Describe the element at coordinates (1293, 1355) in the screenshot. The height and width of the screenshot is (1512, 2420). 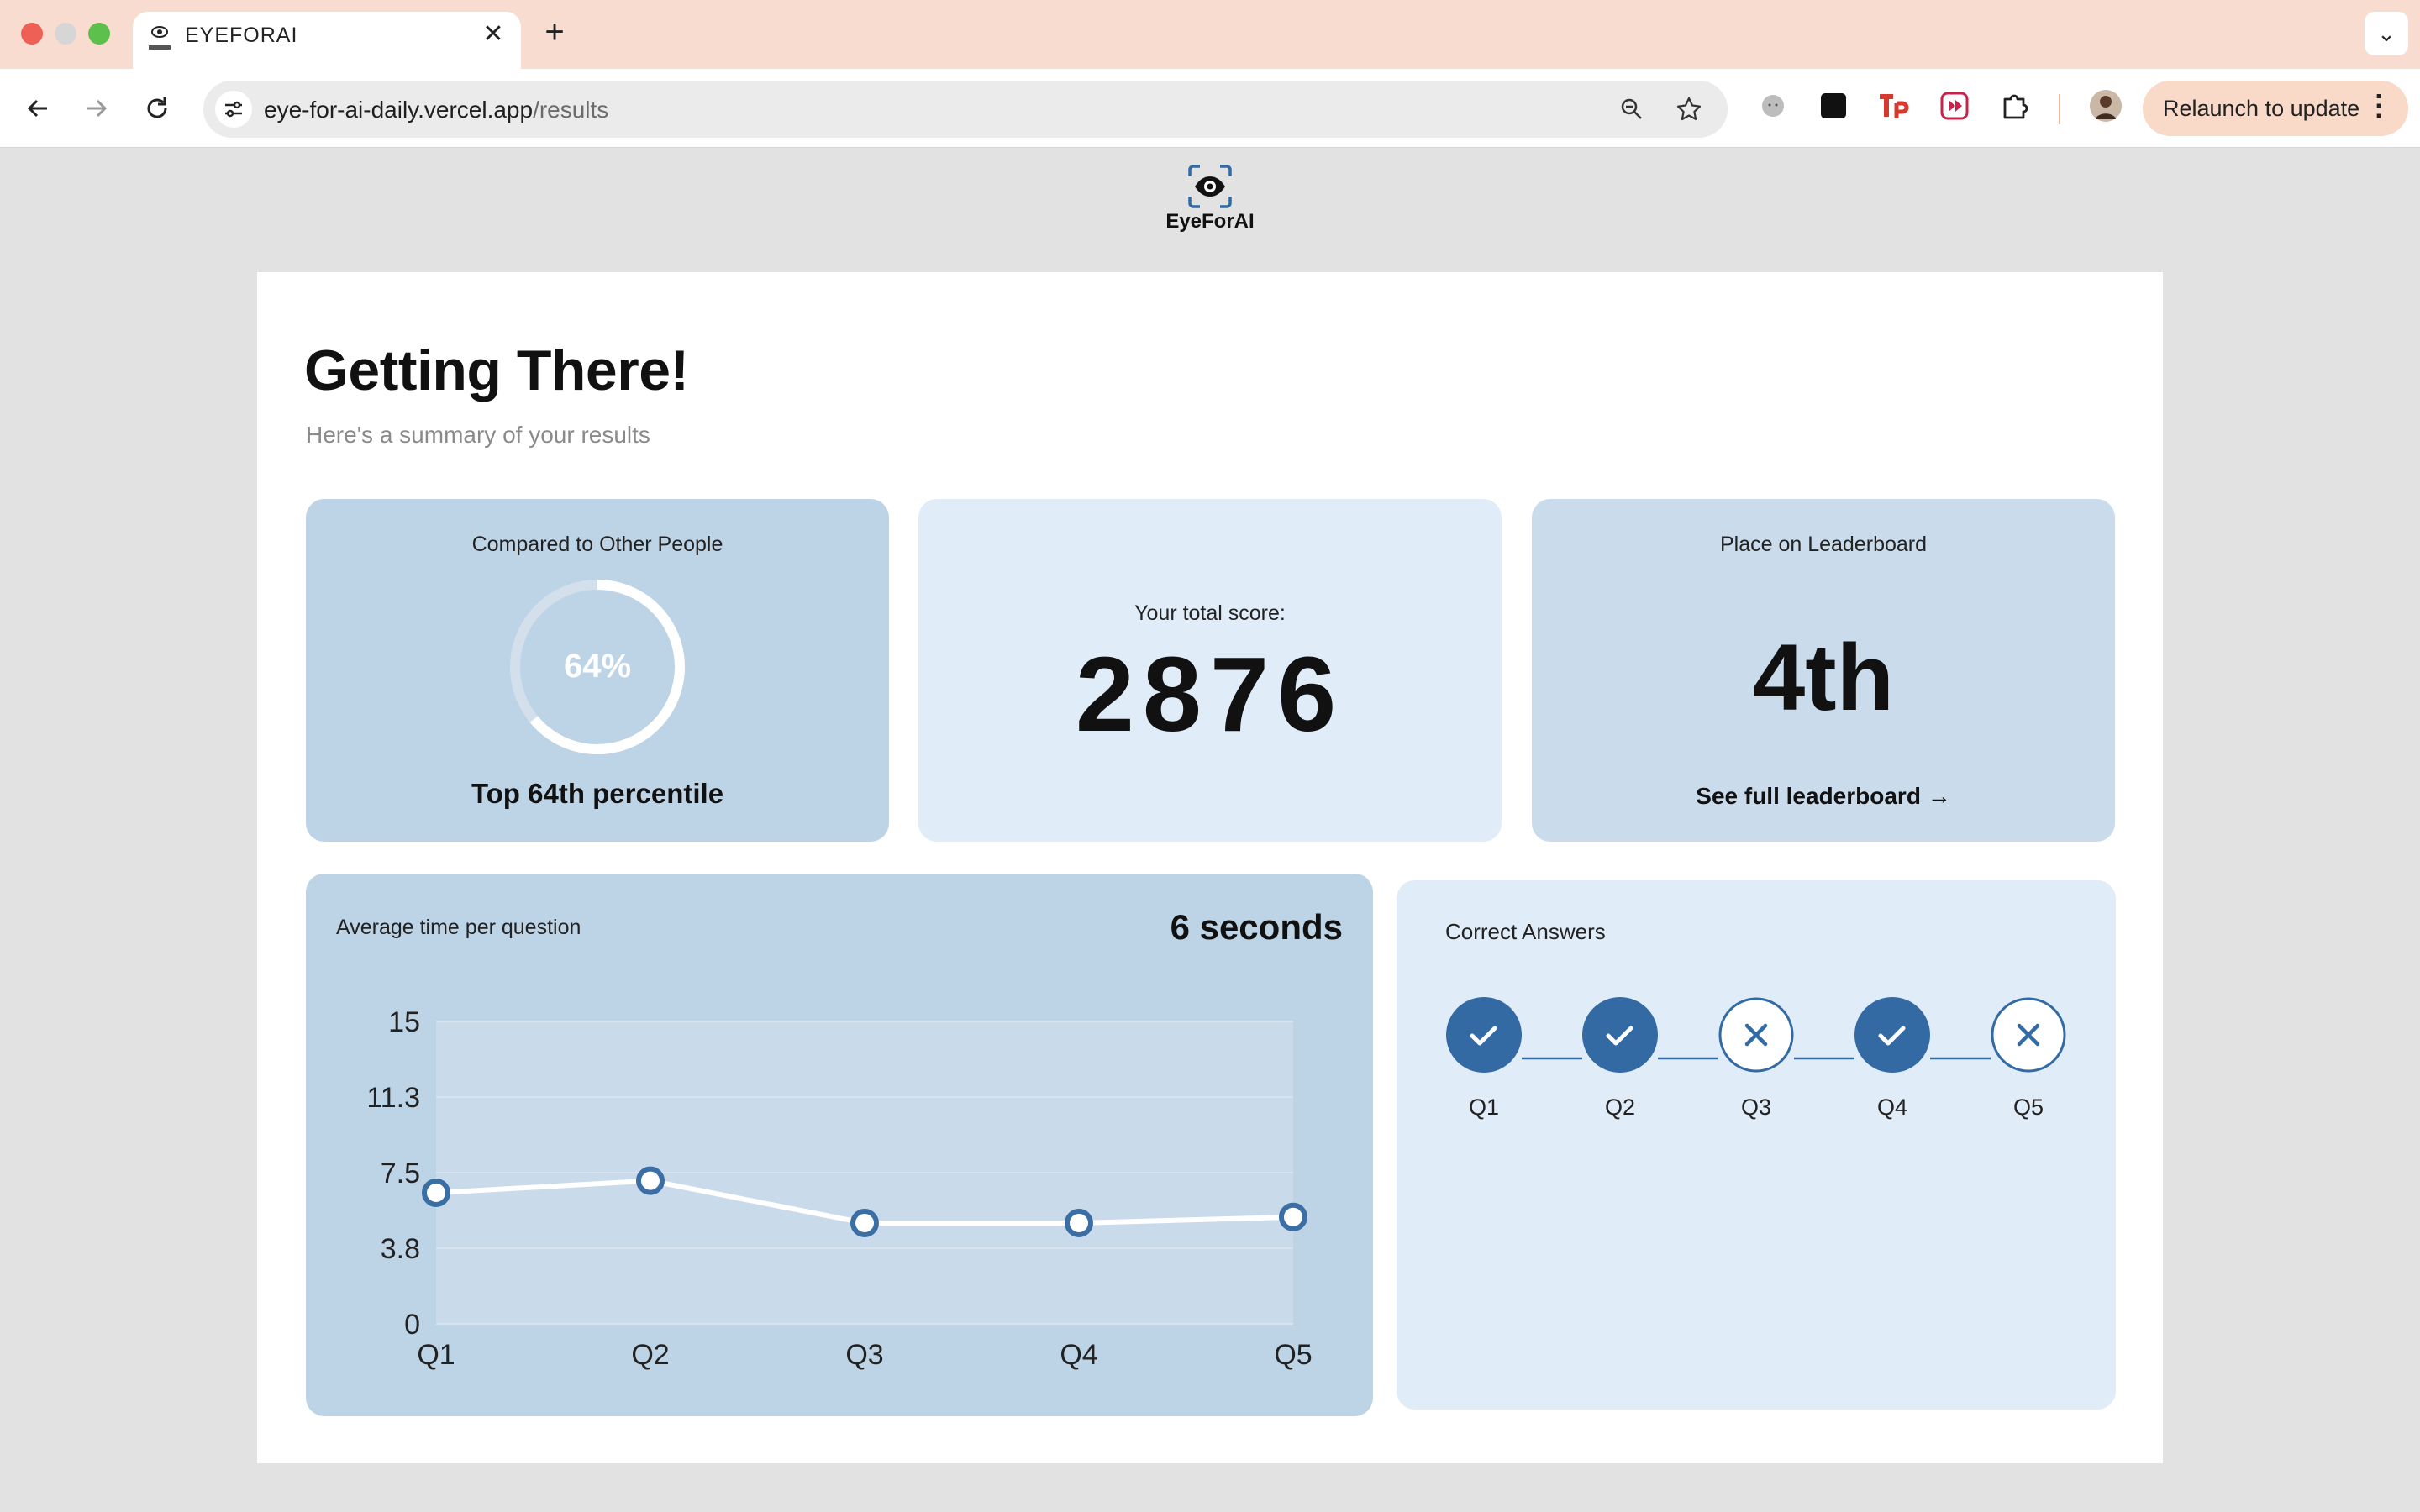
I see `x-tick-label: Q5` at that location.